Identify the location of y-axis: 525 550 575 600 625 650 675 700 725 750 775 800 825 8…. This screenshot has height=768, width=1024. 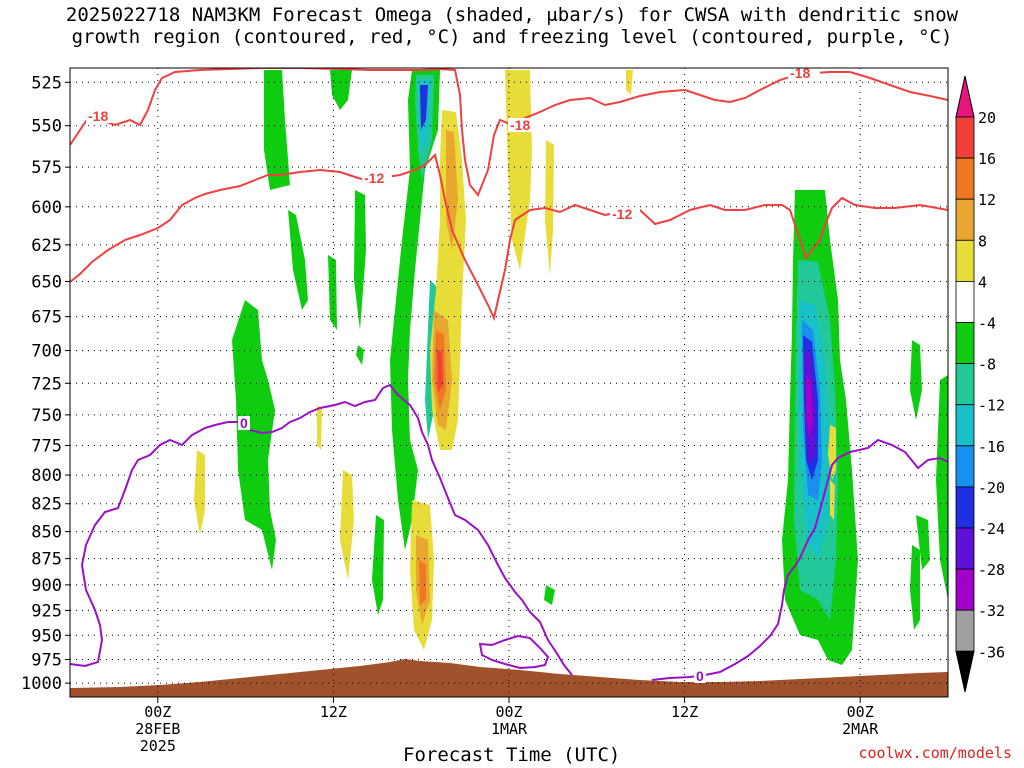
(45, 383).